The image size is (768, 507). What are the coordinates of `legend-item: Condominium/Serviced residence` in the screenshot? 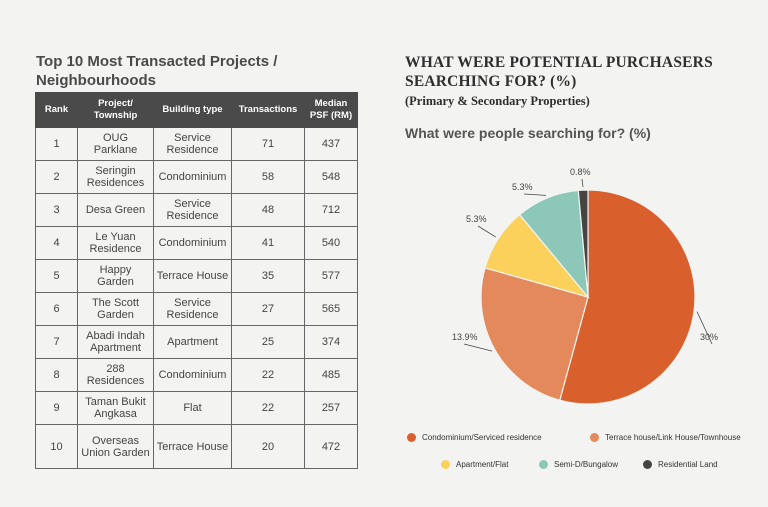 It's located at (474, 437).